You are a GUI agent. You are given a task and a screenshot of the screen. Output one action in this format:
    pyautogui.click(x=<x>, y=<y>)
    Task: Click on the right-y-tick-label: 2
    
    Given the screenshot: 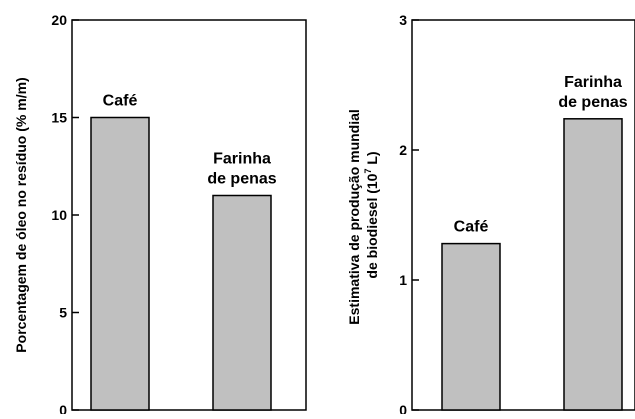 What is the action you would take?
    pyautogui.click(x=403, y=150)
    